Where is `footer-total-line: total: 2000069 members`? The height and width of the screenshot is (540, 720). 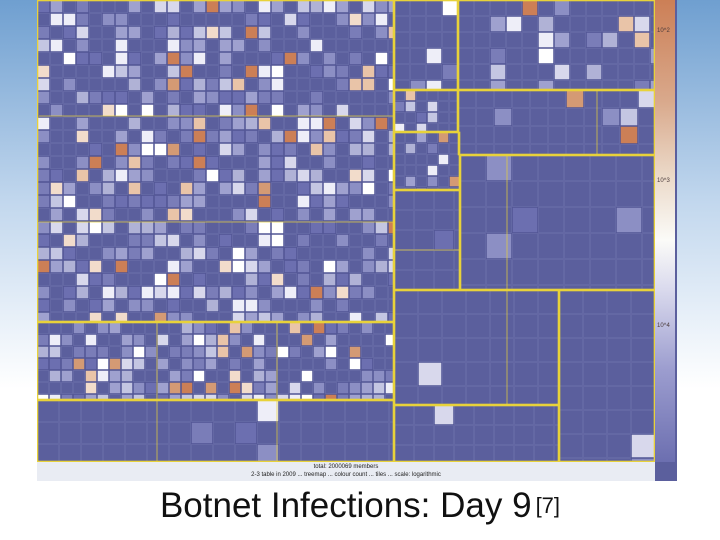 footer-total-line: total: 2000069 members is located at coordinates (346, 467).